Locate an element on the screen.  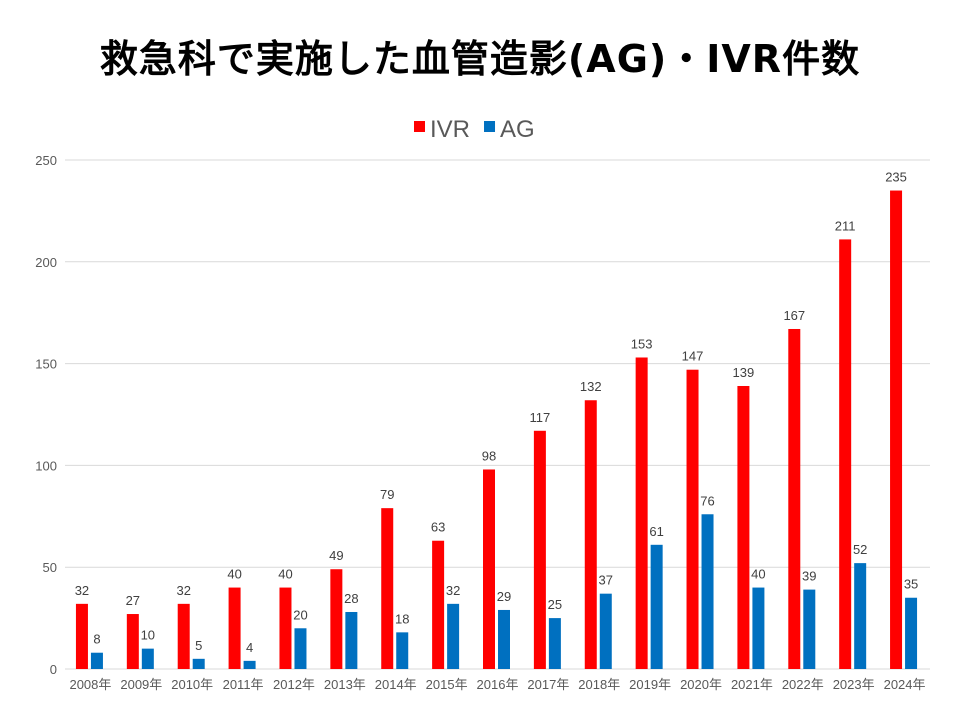
data-label-ag: 32 is located at coordinates (453, 590).